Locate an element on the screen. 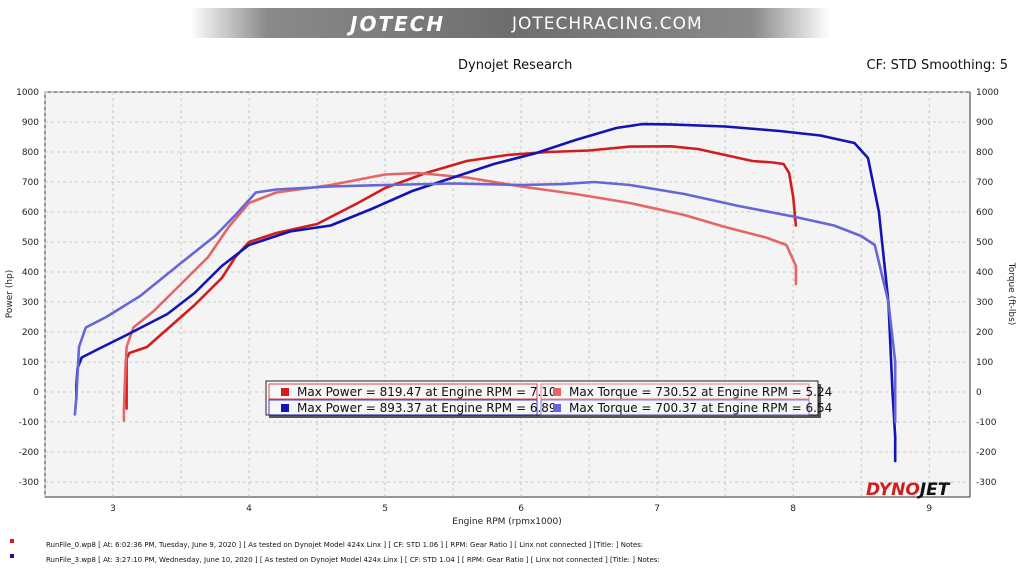 The image size is (1024, 576). y-tick-label: 1000 is located at coordinates (27, 93).